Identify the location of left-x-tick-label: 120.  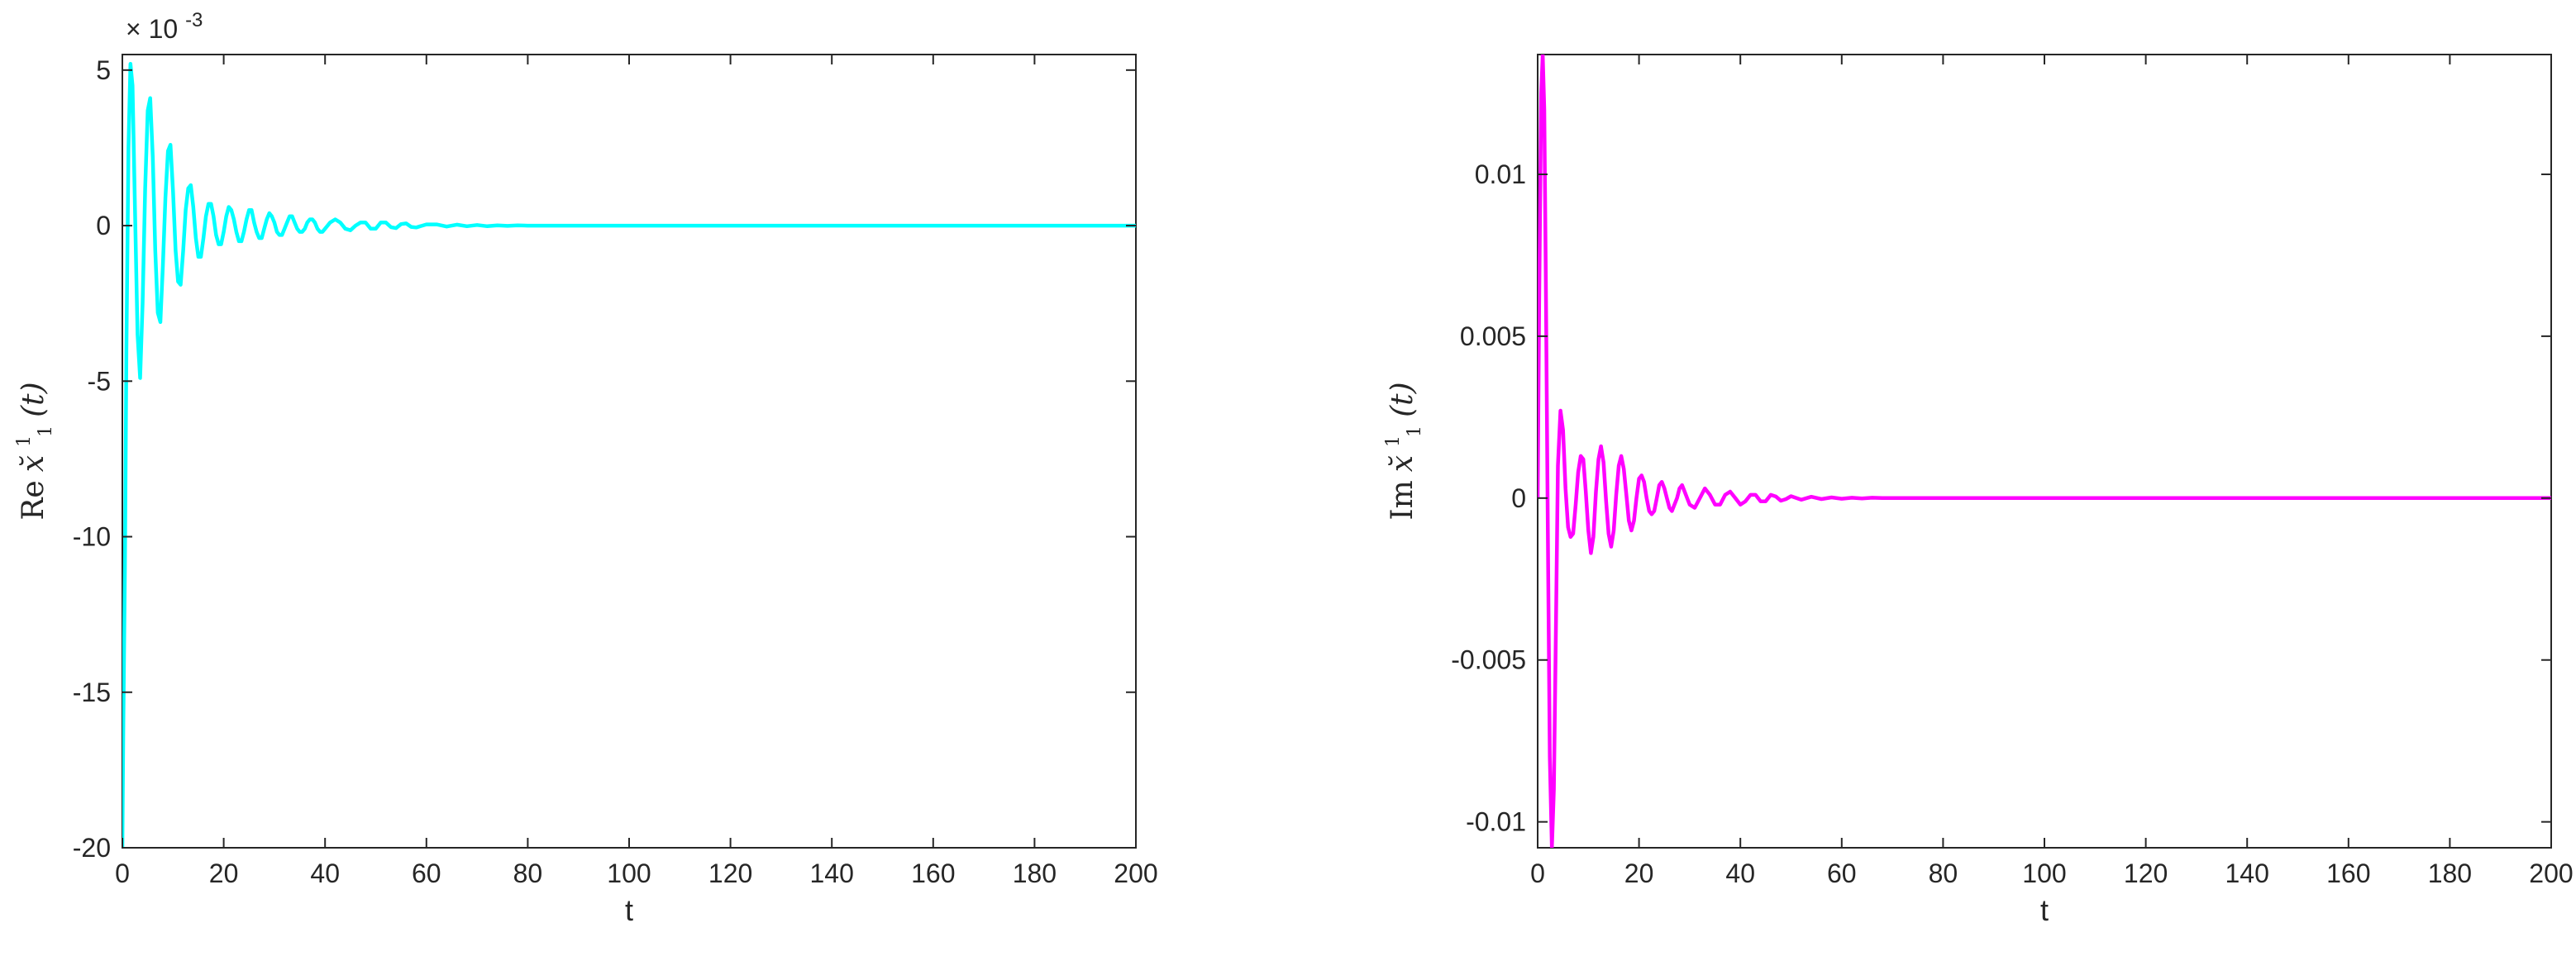
(730, 873).